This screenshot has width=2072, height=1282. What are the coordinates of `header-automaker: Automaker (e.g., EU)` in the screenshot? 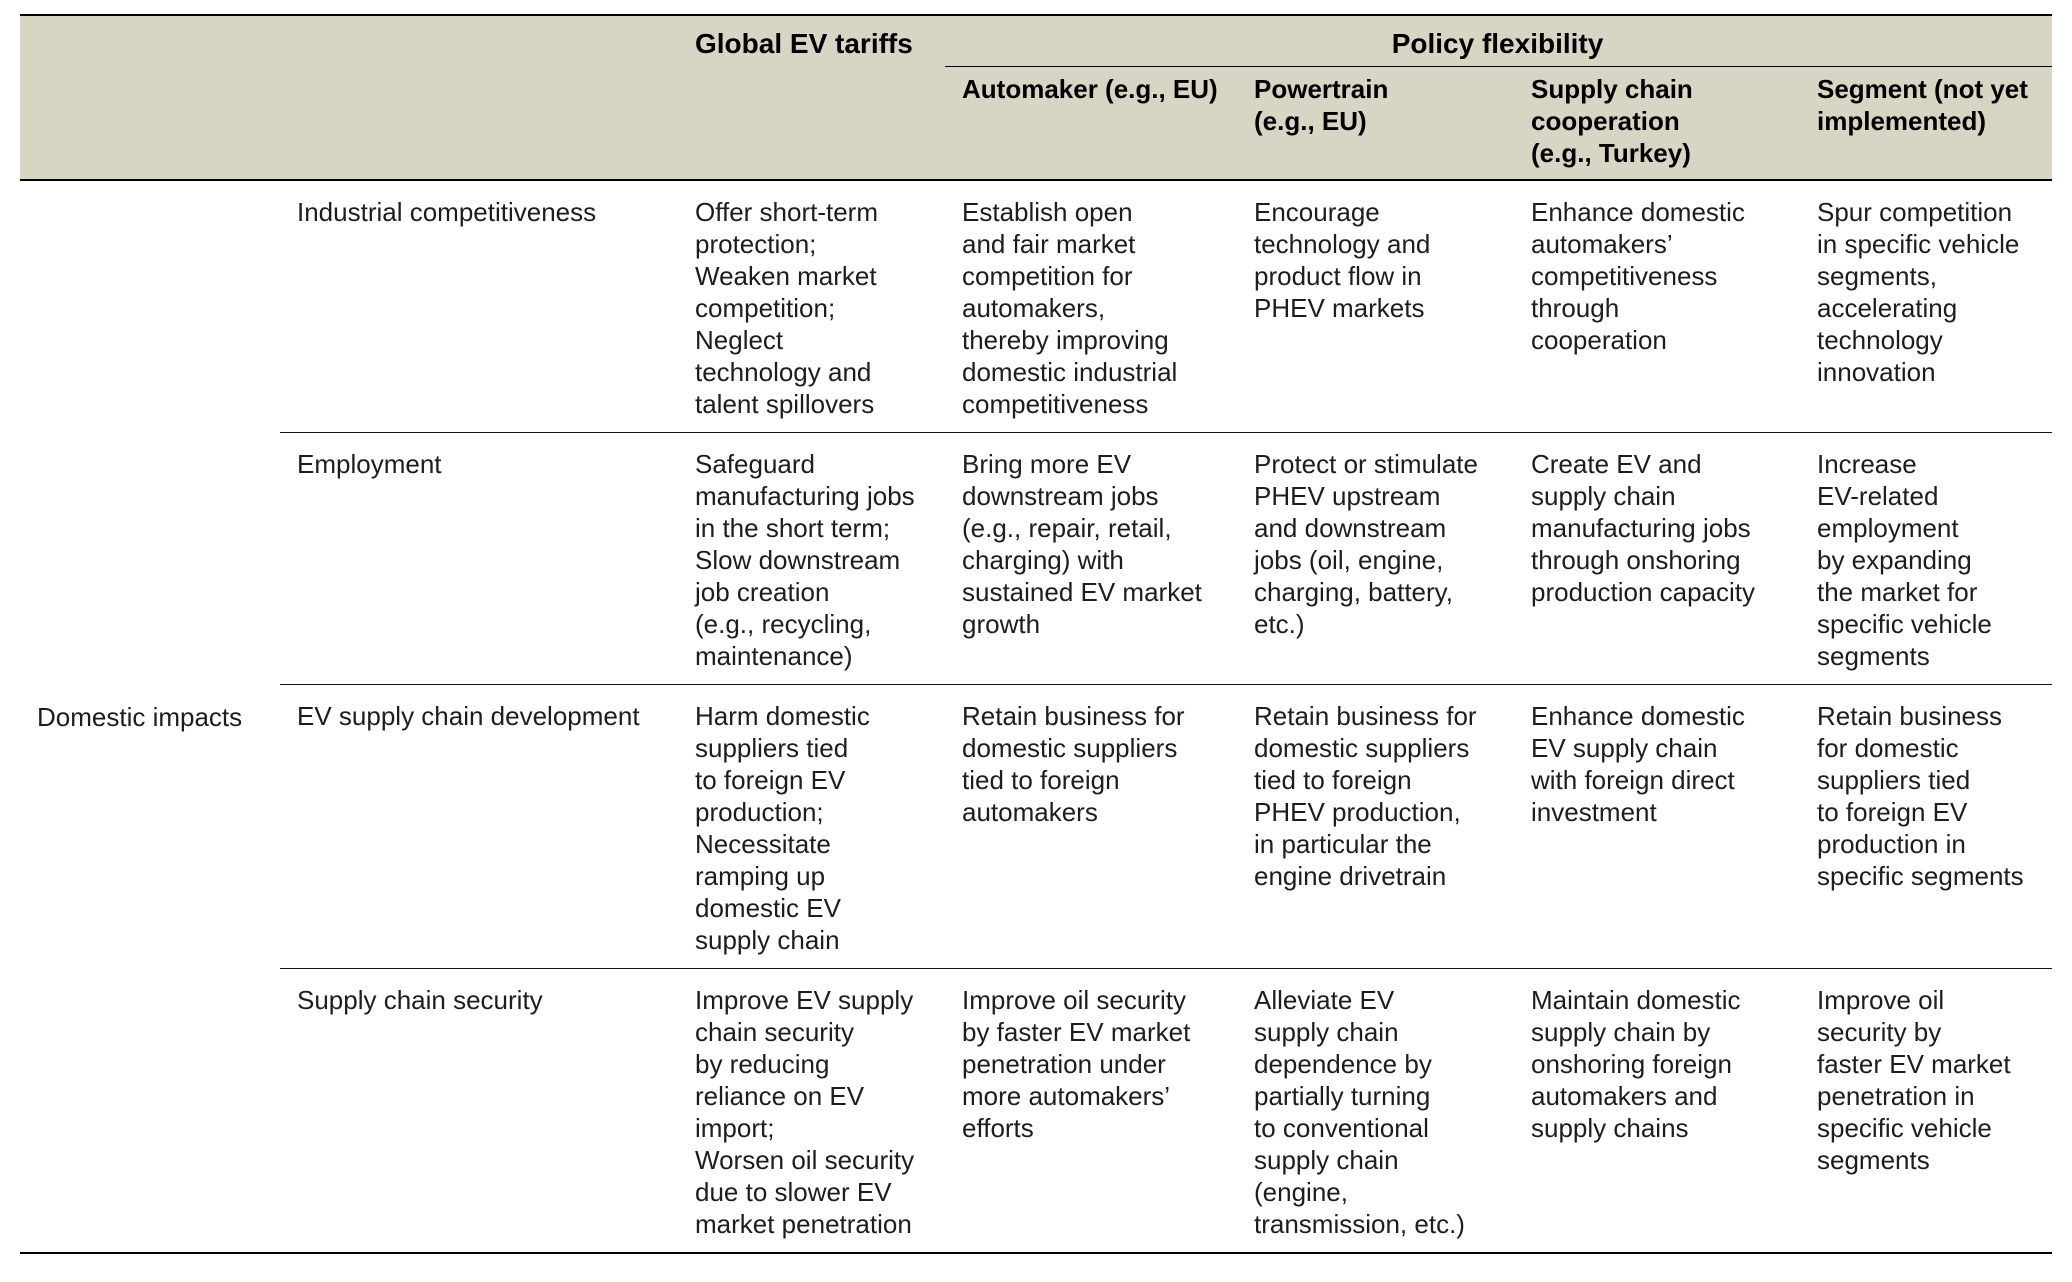 It's located at (1090, 89).